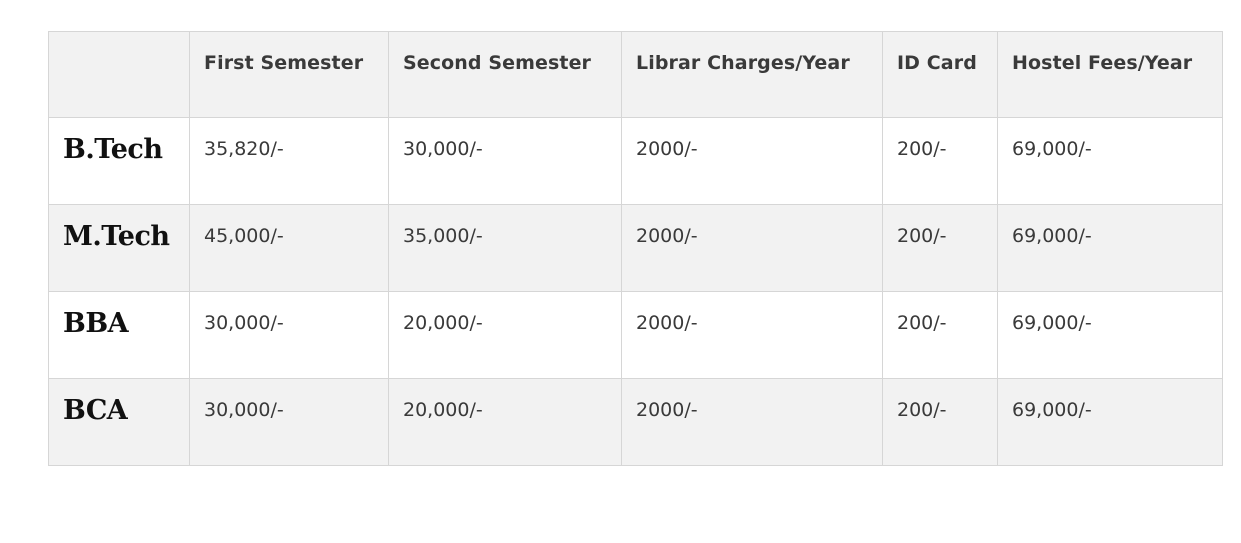  I want to click on header-empty, so click(119, 74).